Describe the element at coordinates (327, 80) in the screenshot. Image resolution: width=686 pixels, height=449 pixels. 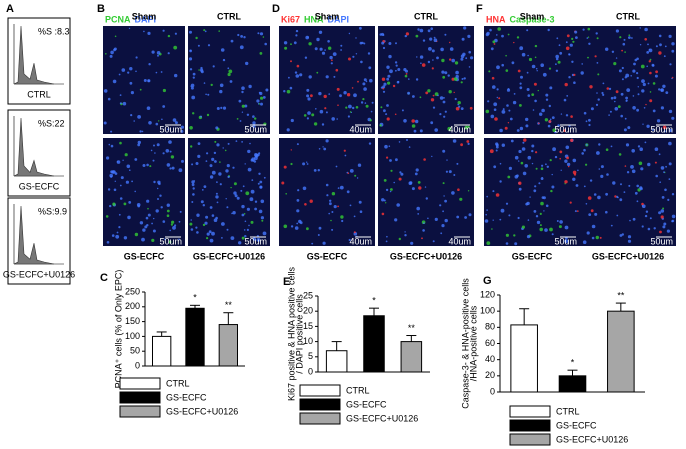
I see `micrograph: 40um` at that location.